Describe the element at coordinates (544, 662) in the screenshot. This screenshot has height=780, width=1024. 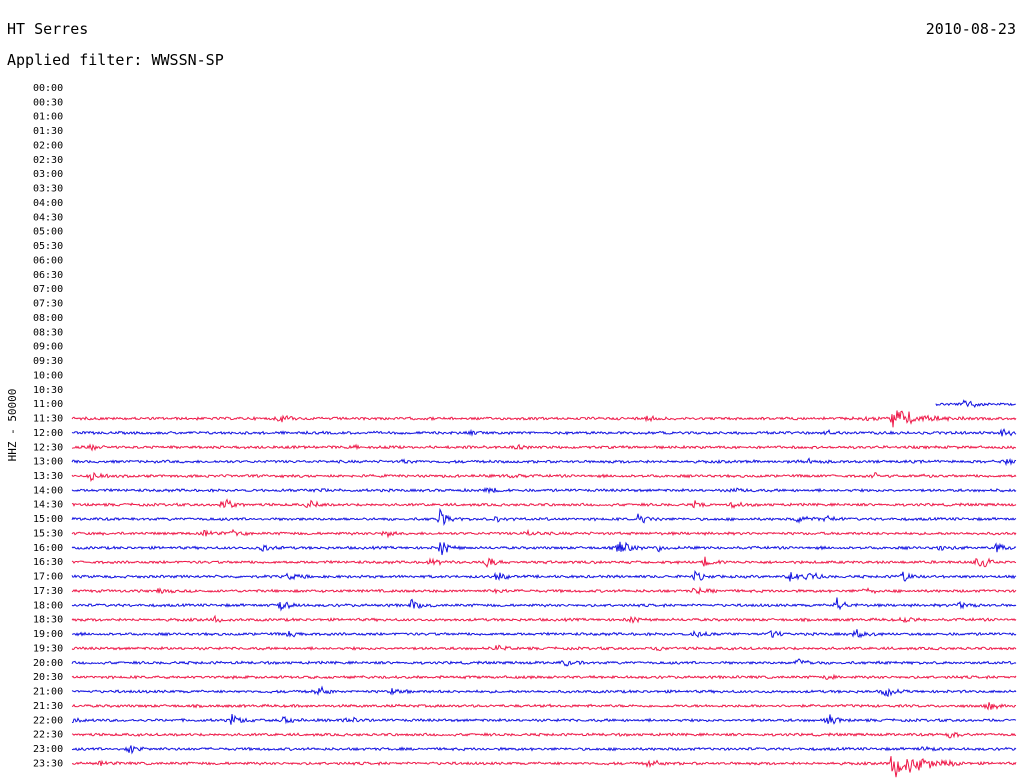
I see `trace-2000` at that location.